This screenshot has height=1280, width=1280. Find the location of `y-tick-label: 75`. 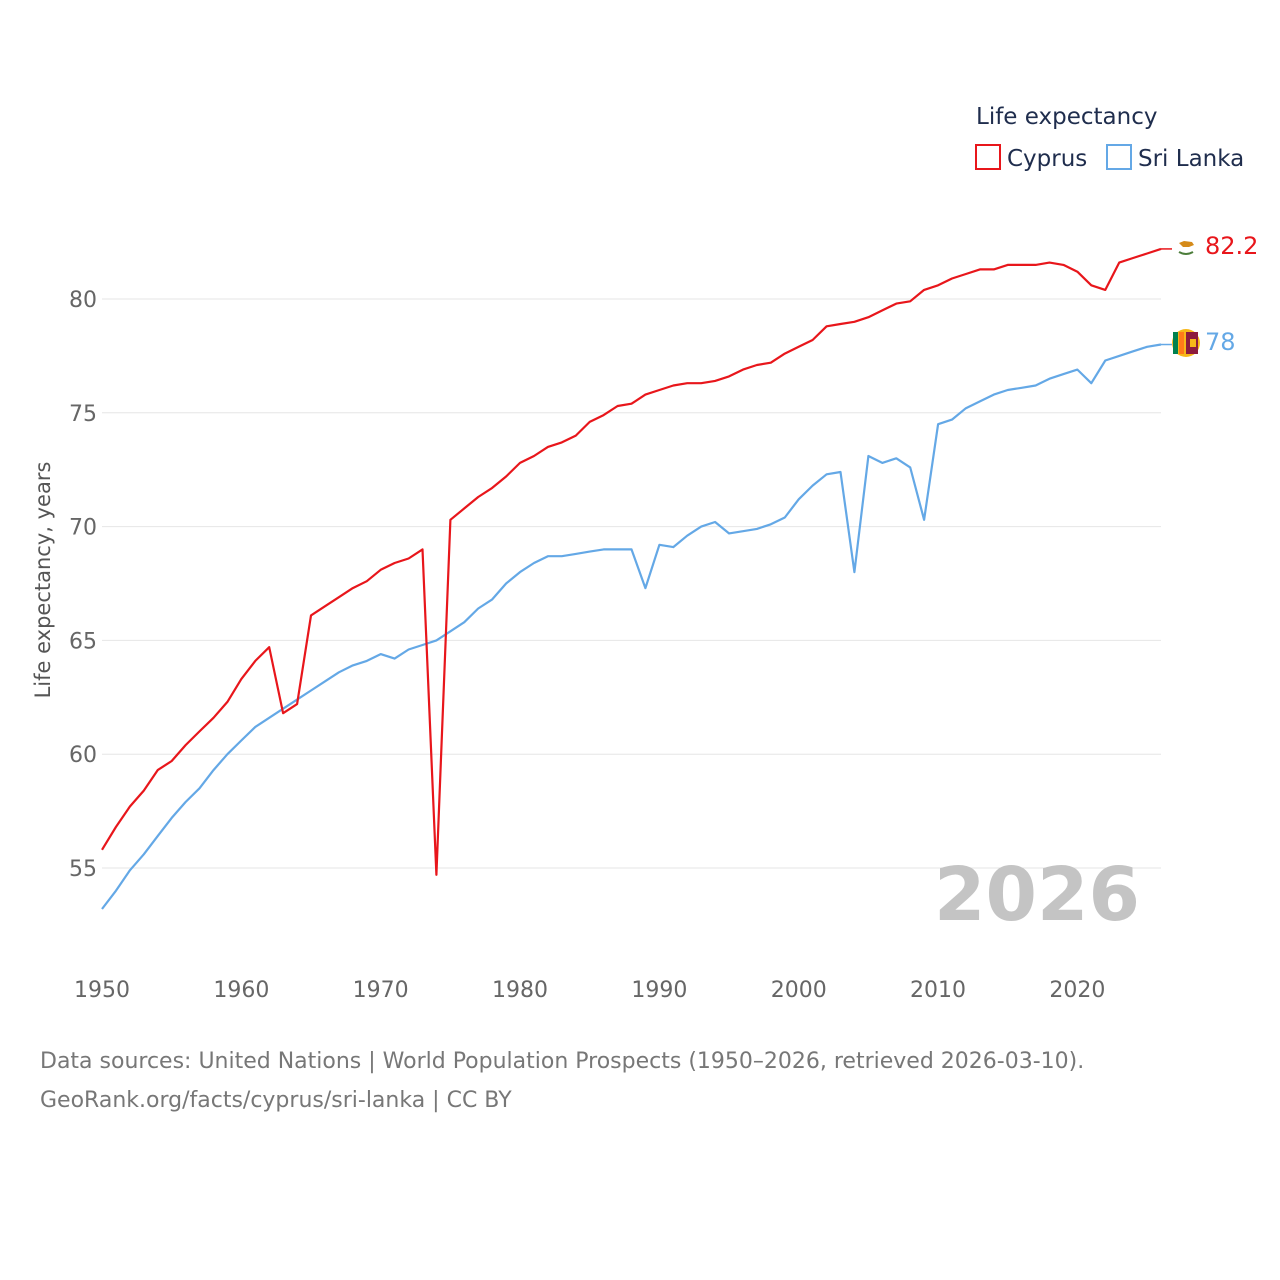

y-tick-label: 75 is located at coordinates (83, 414).